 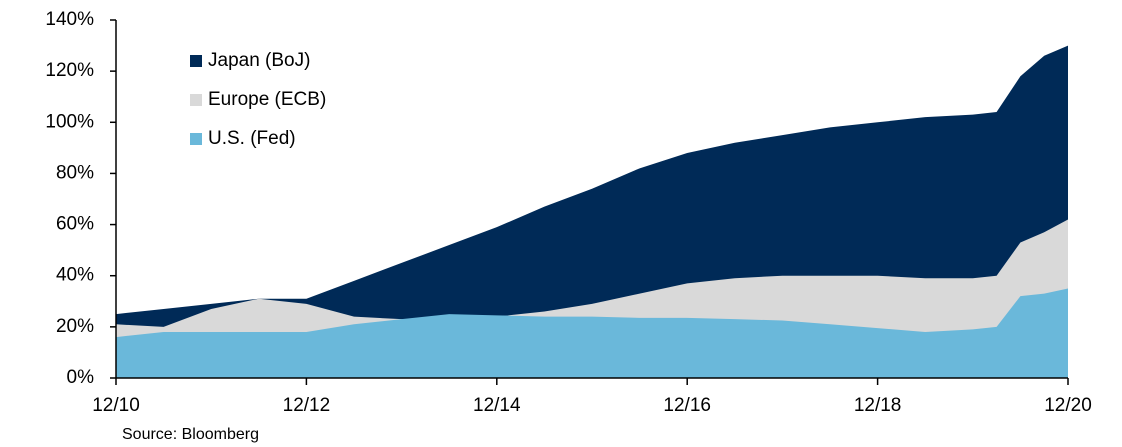 I want to click on x-tick-label: 12/12, so click(x=307, y=405).